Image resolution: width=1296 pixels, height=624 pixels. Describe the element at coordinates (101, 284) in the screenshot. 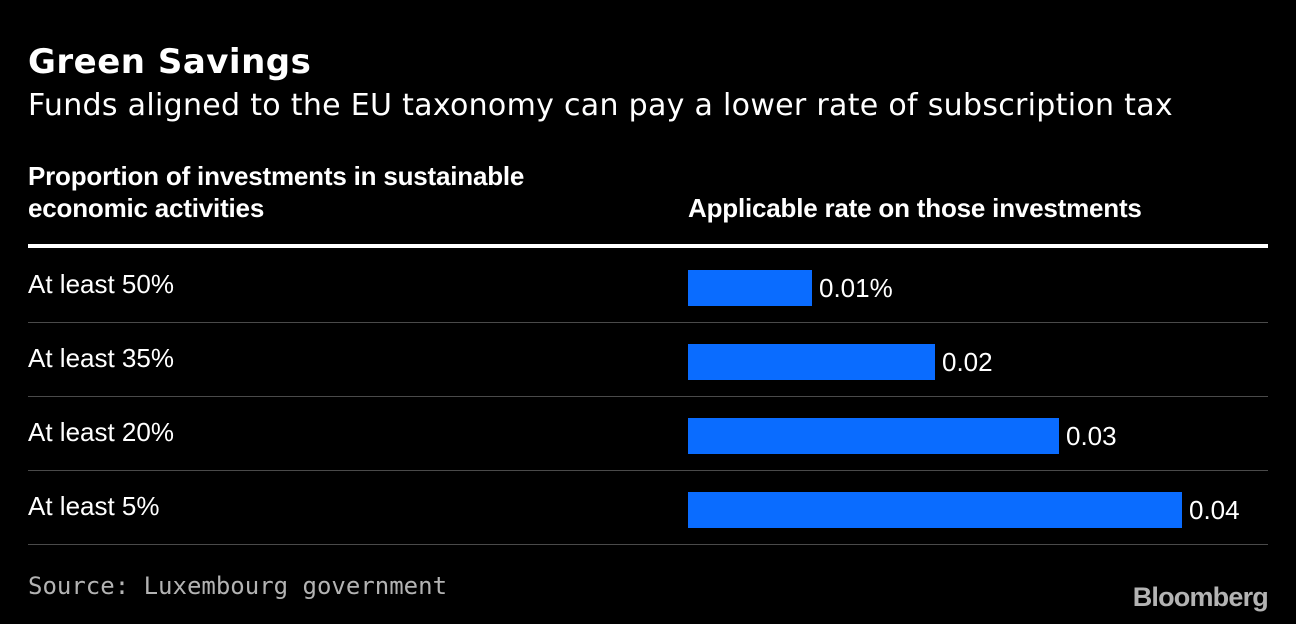

I see `row-label: At least 50%` at that location.